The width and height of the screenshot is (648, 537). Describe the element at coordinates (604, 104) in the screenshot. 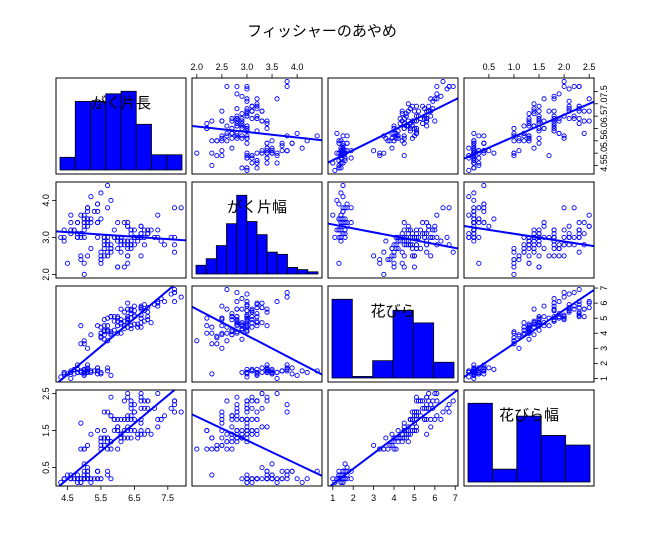

I see `tick-label: 7.0` at that location.